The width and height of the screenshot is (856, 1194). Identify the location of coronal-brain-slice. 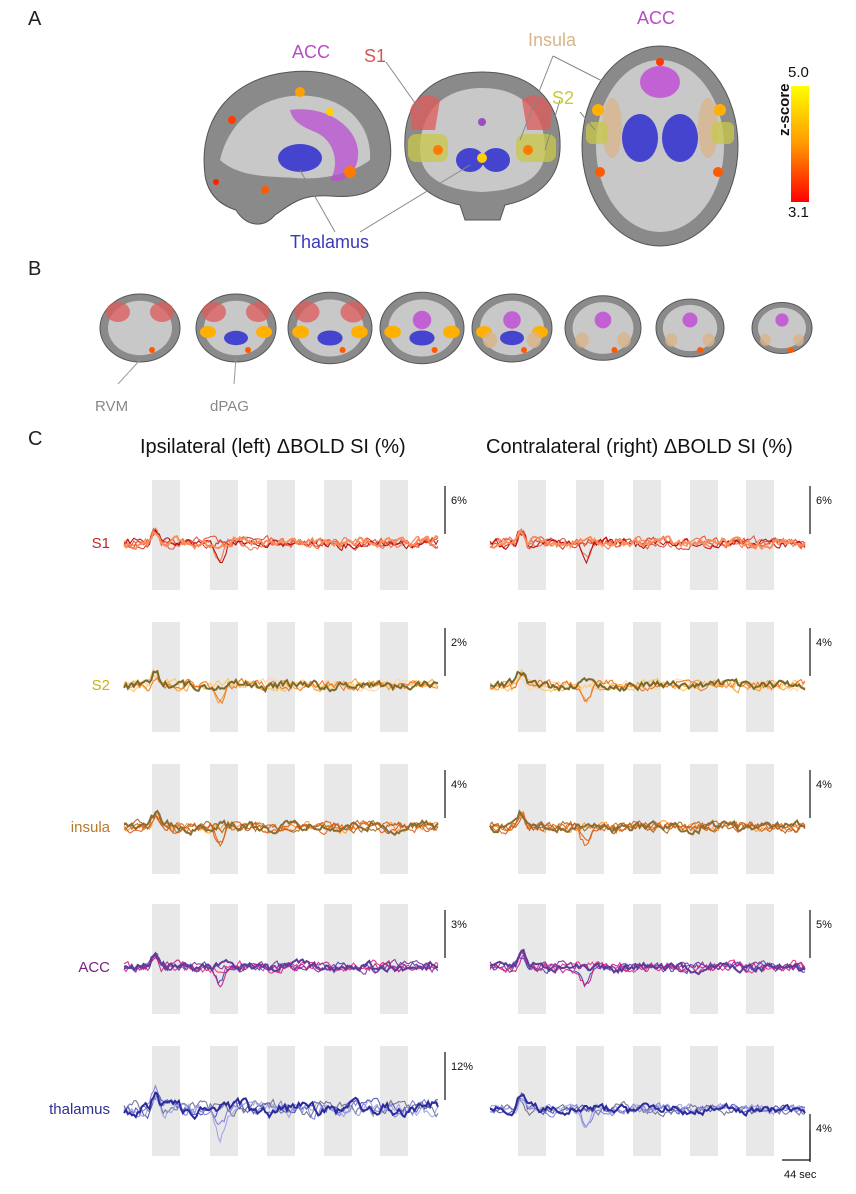
(482, 146).